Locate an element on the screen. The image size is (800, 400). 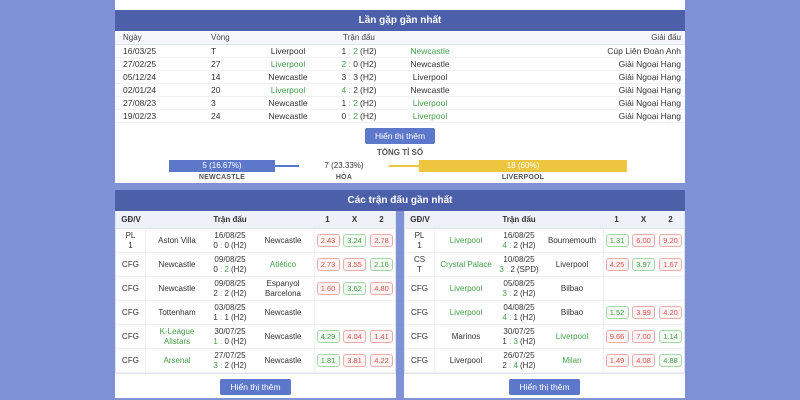
recent-match-row: CFG Liverpool 05/08/25 3 : 2 (H2) Bilbao is located at coordinates (544, 289).